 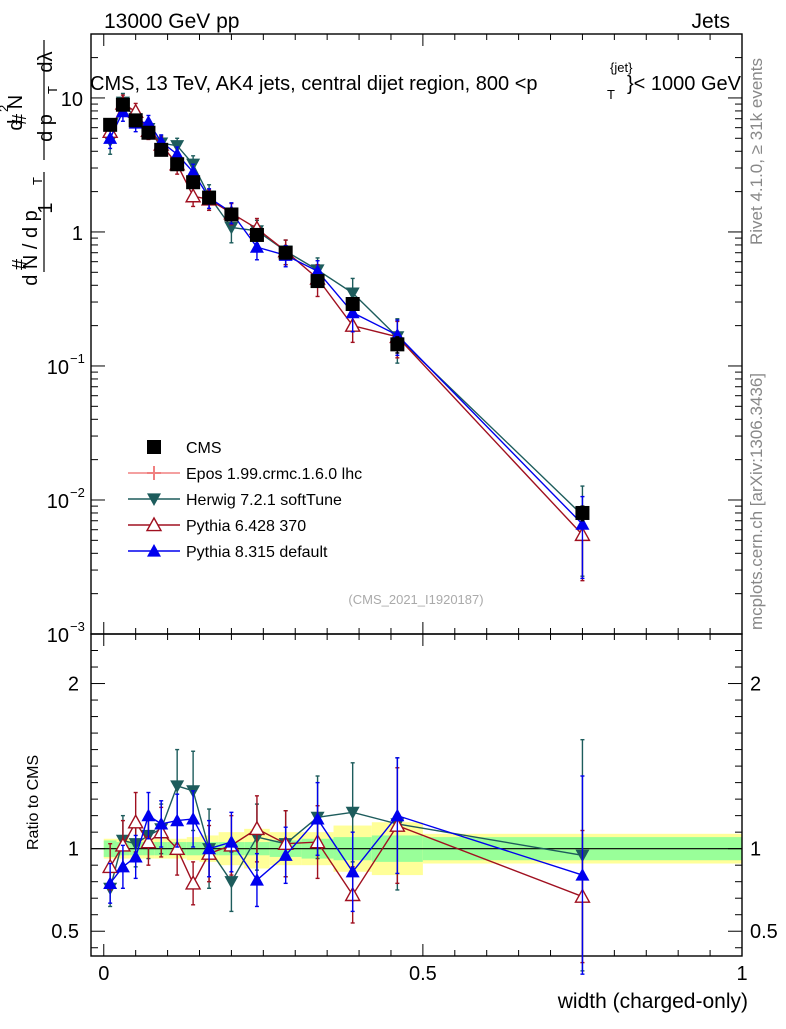 I want to click on y-tick-label: 2, so click(x=73, y=685).